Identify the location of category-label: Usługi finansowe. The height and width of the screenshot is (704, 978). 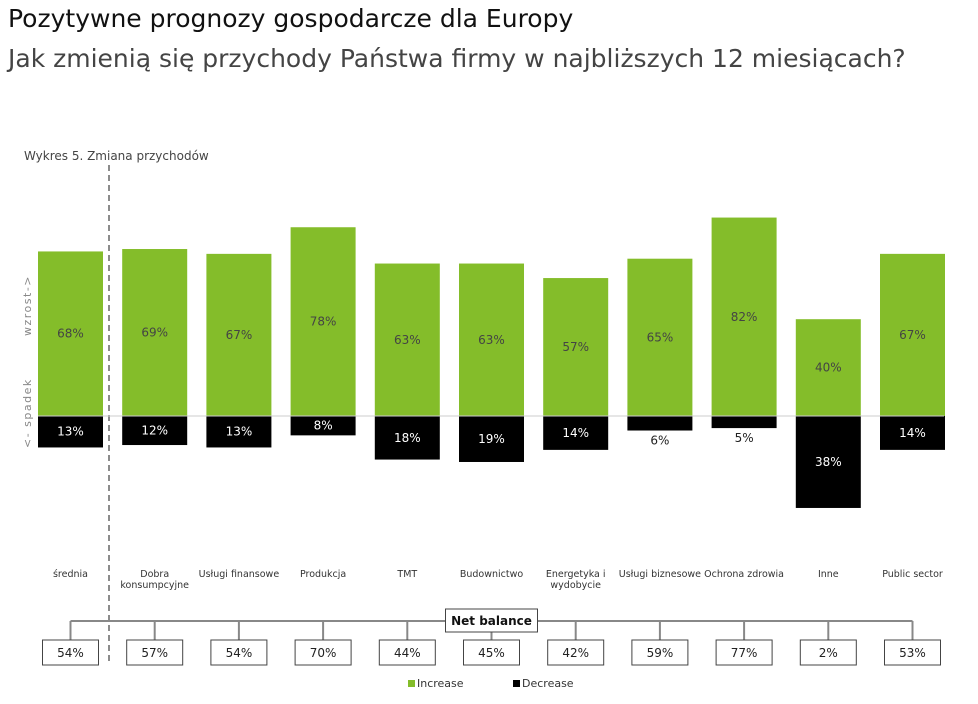
(239, 574).